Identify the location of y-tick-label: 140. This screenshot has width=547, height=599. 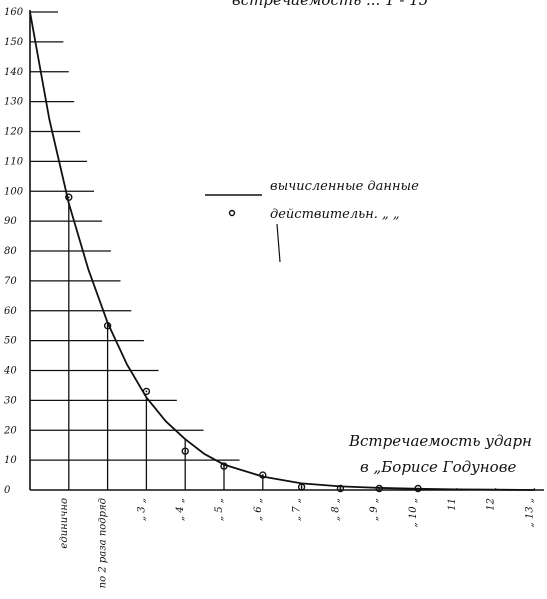
(14, 72).